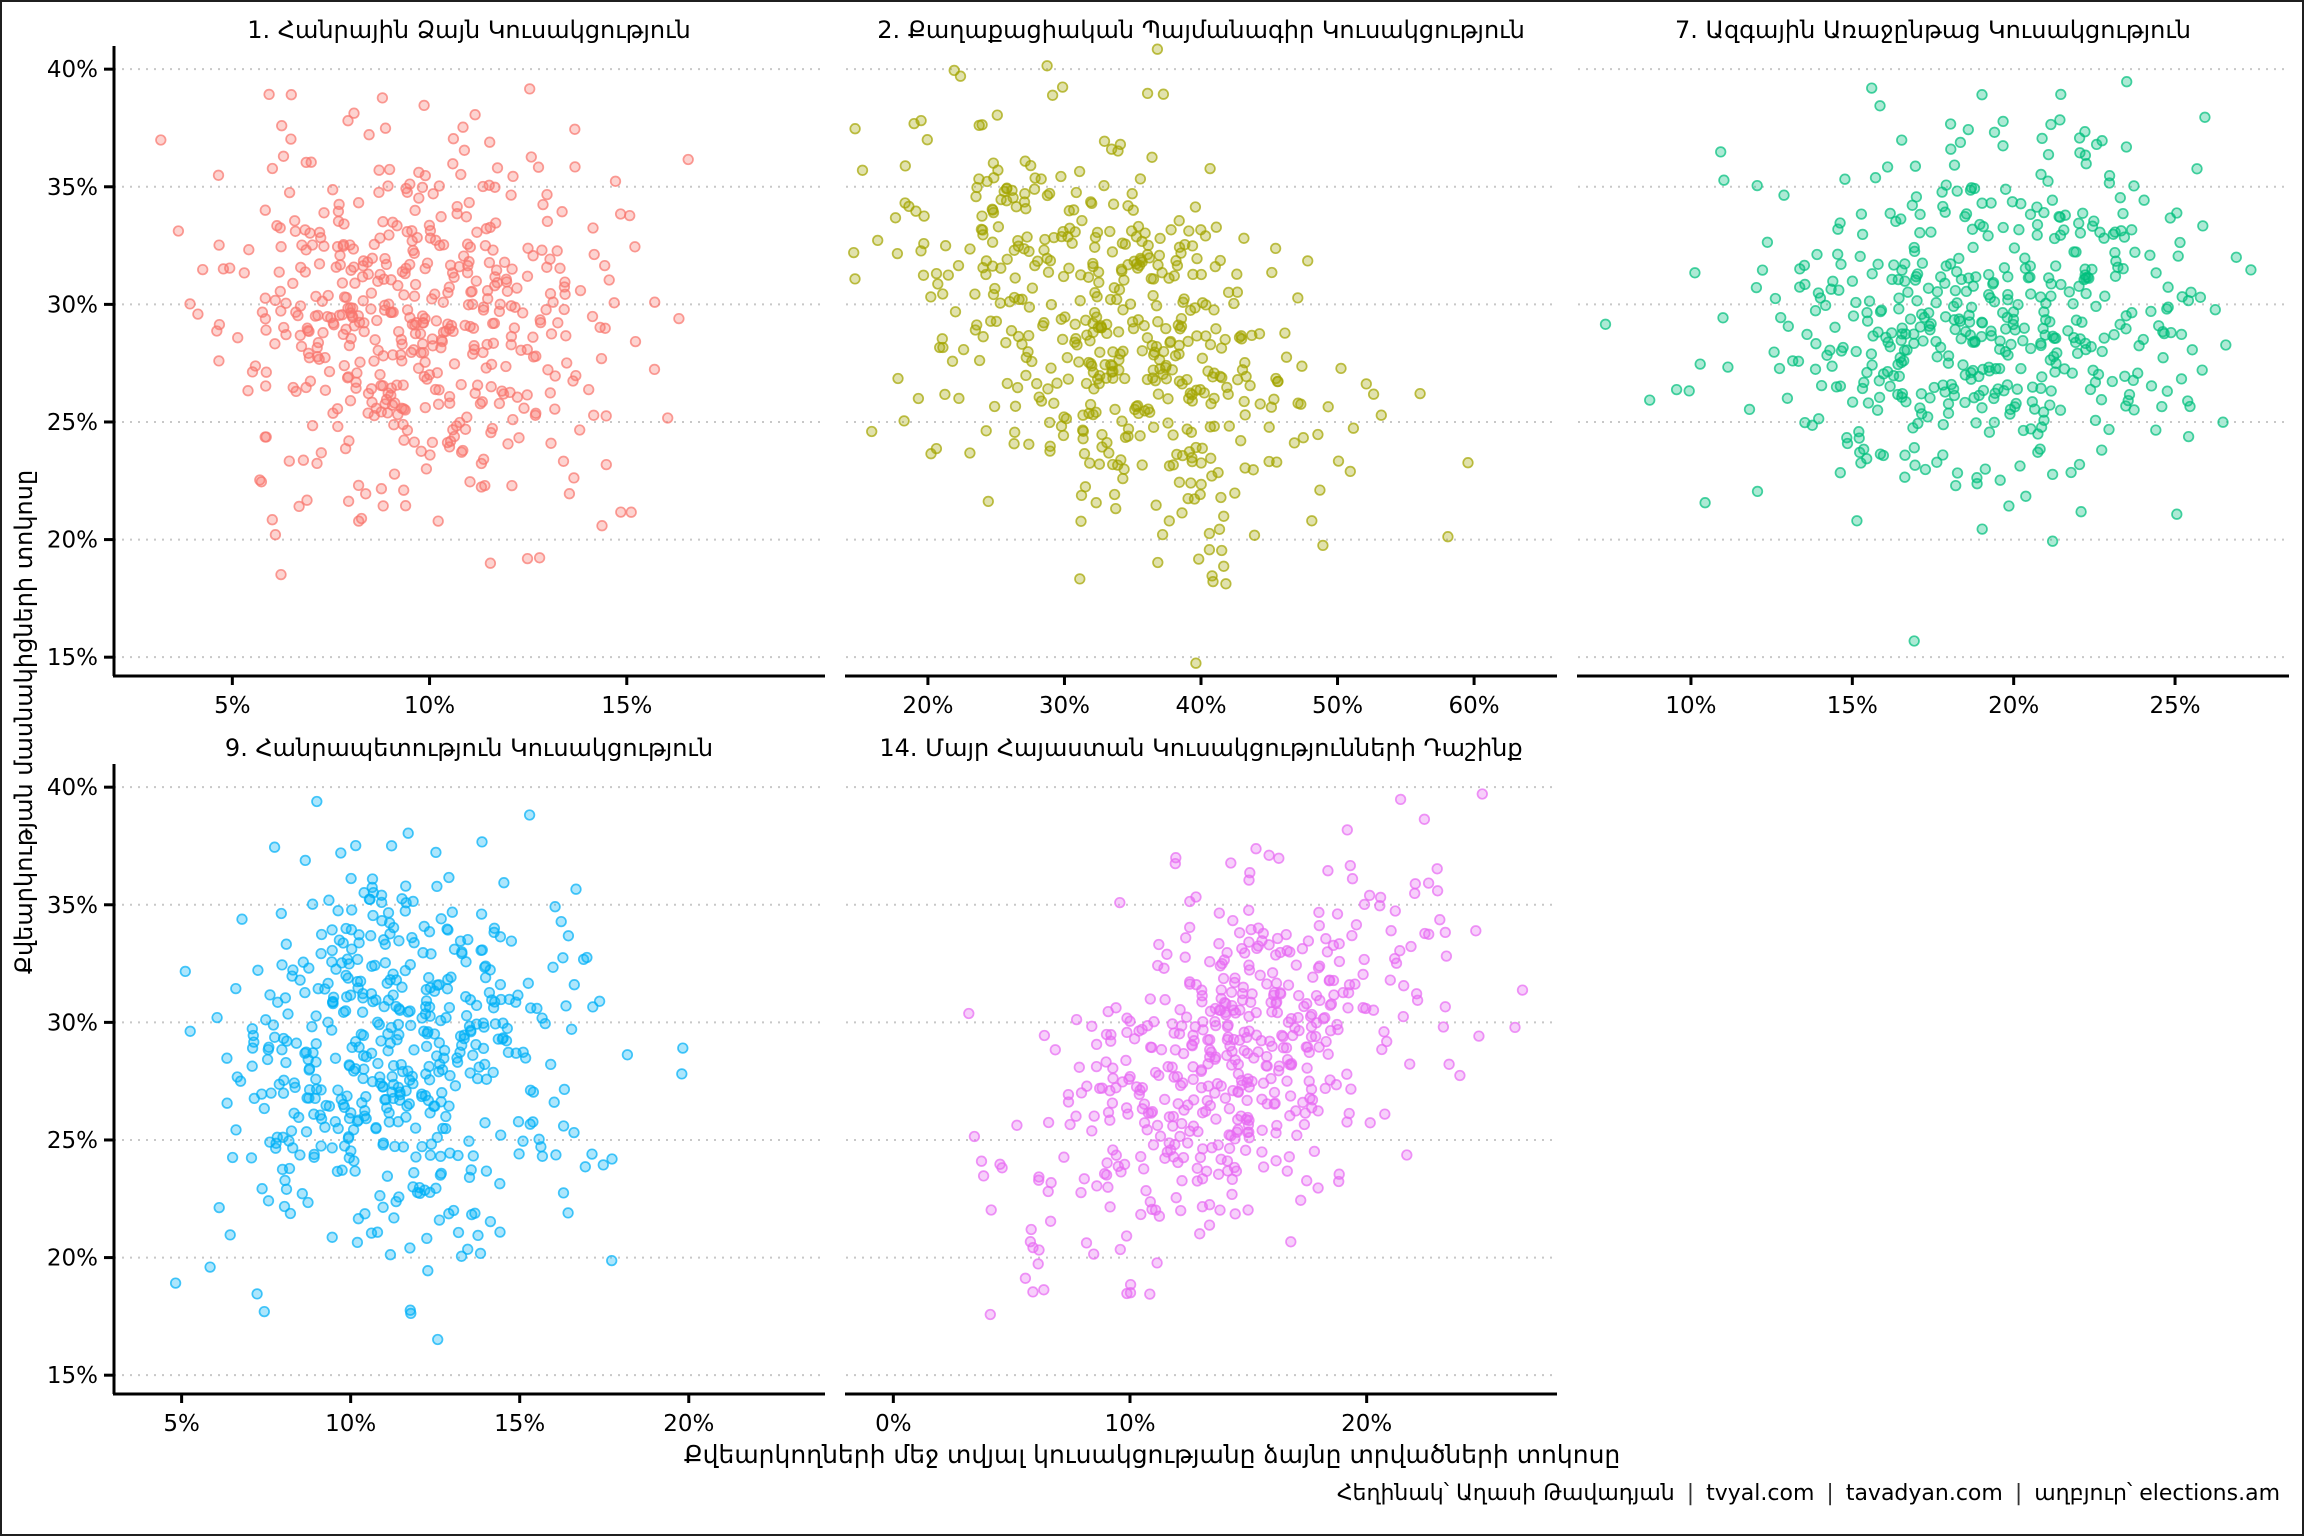 Image resolution: width=2304 pixels, height=1536 pixels. Describe the element at coordinates (1505, 1493) in the screenshot. I see `footer-author: Հեղինակ՝ Աղասի Թավադյան` at that location.